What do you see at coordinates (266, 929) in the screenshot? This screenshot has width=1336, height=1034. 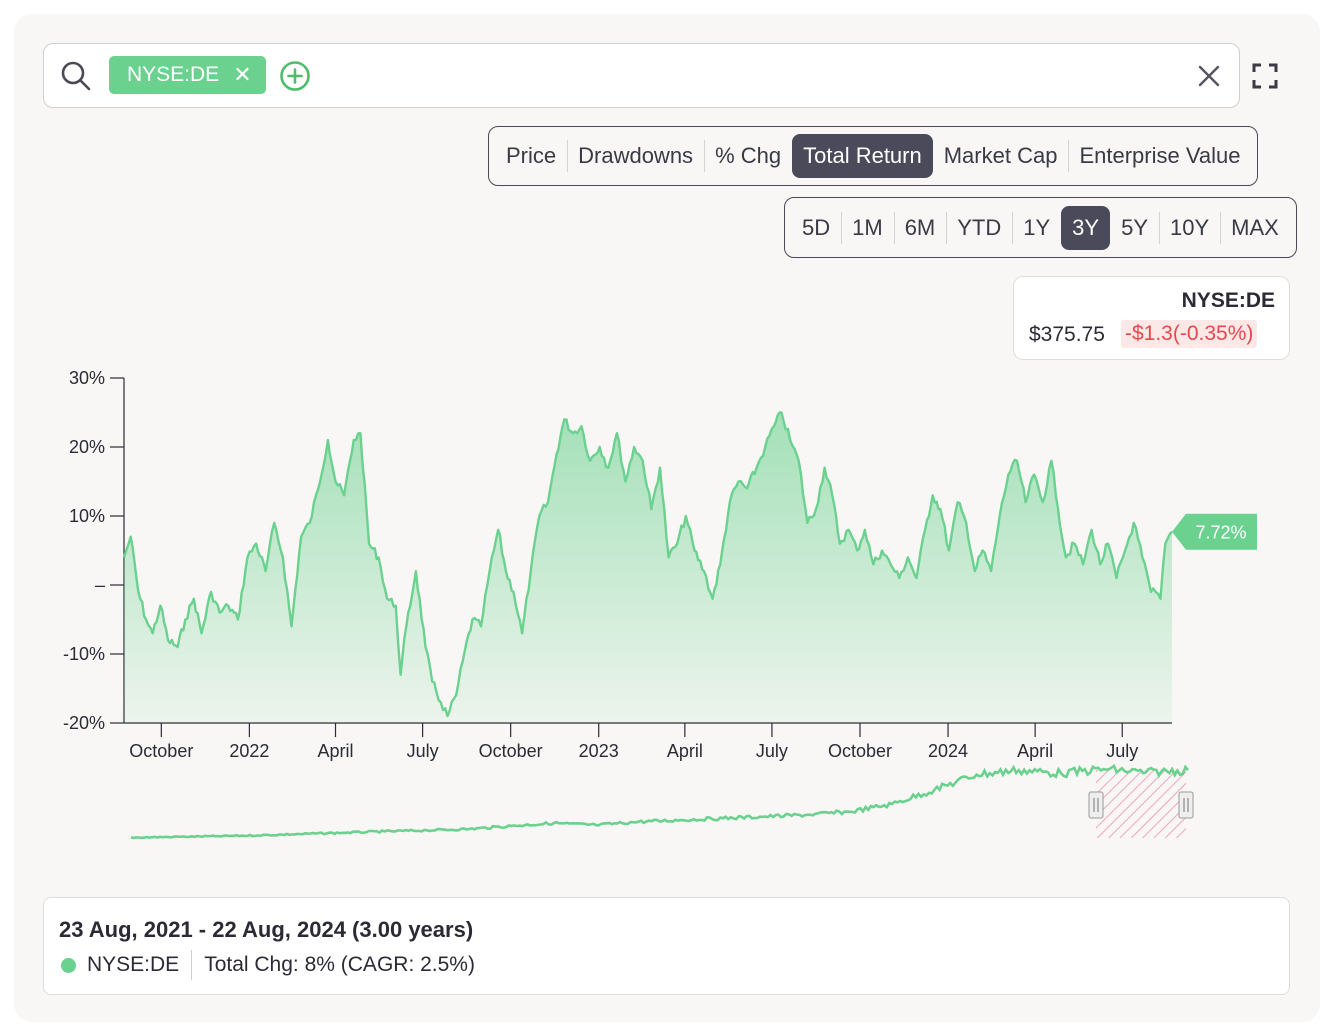 I see `summary-date-range: 23 Aug, 2021 - 22 Aug, 2024 (3.00 years)` at bounding box center [266, 929].